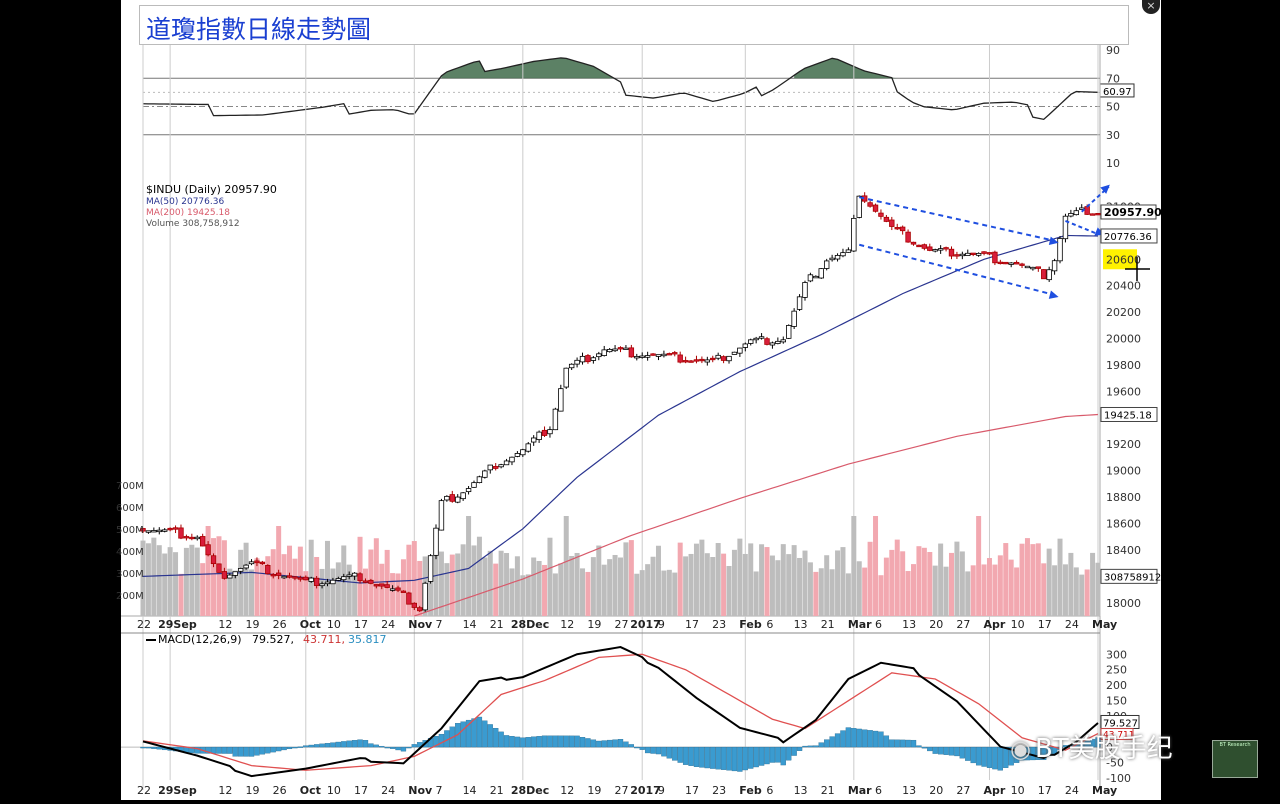  What do you see at coordinates (769, 790) in the screenshot?
I see `x-axis-label-bottom: 6` at bounding box center [769, 790].